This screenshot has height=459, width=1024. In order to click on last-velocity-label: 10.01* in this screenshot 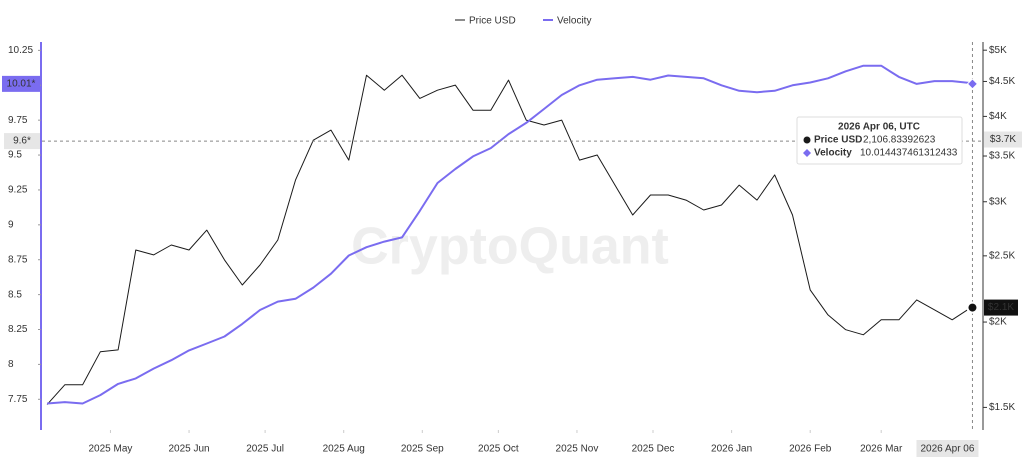, I will do `click(21, 84)`.